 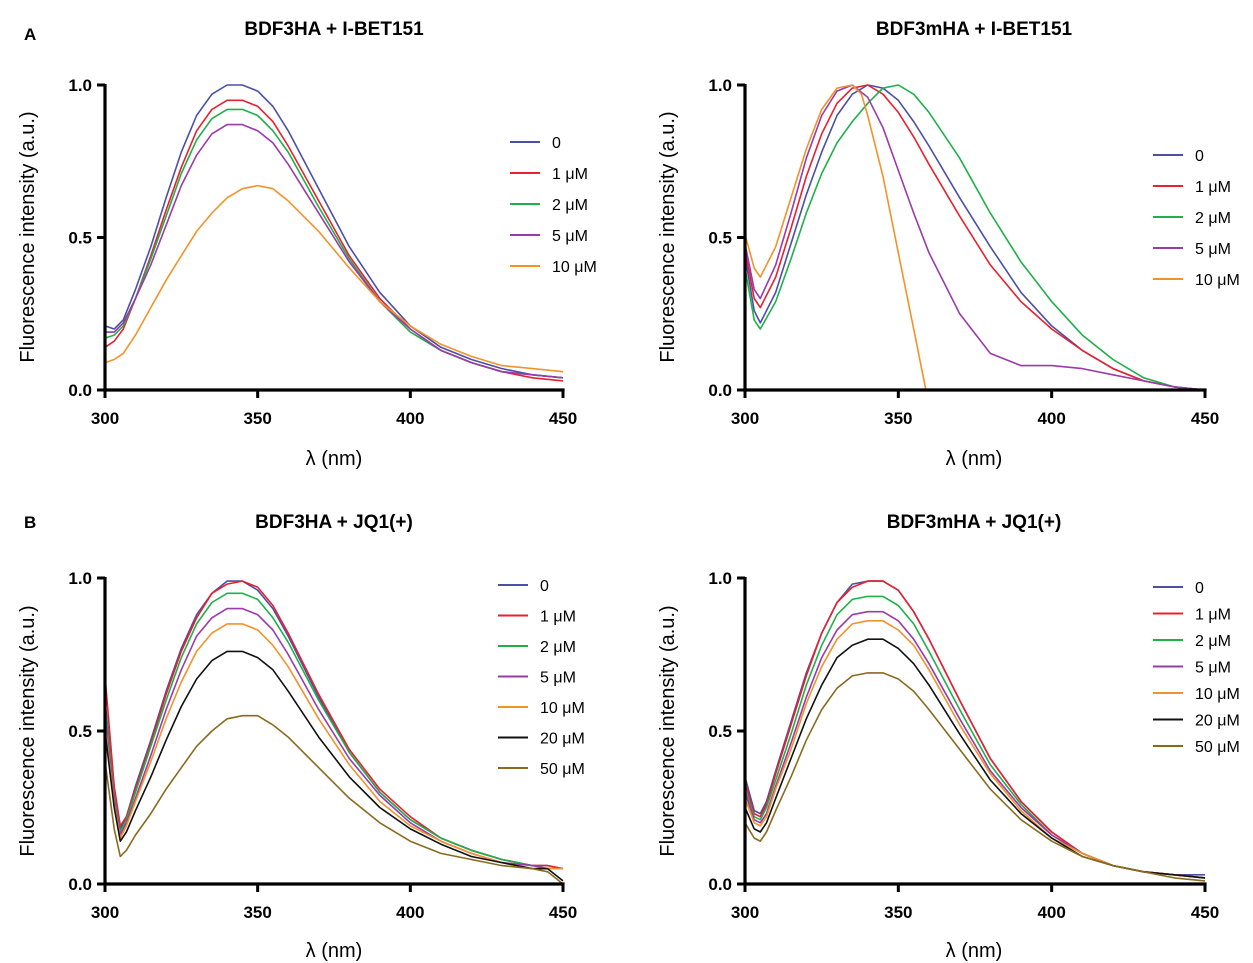 What do you see at coordinates (974, 522) in the screenshot?
I see `chart-title: BDF3mHA + JQ1(+)` at bounding box center [974, 522].